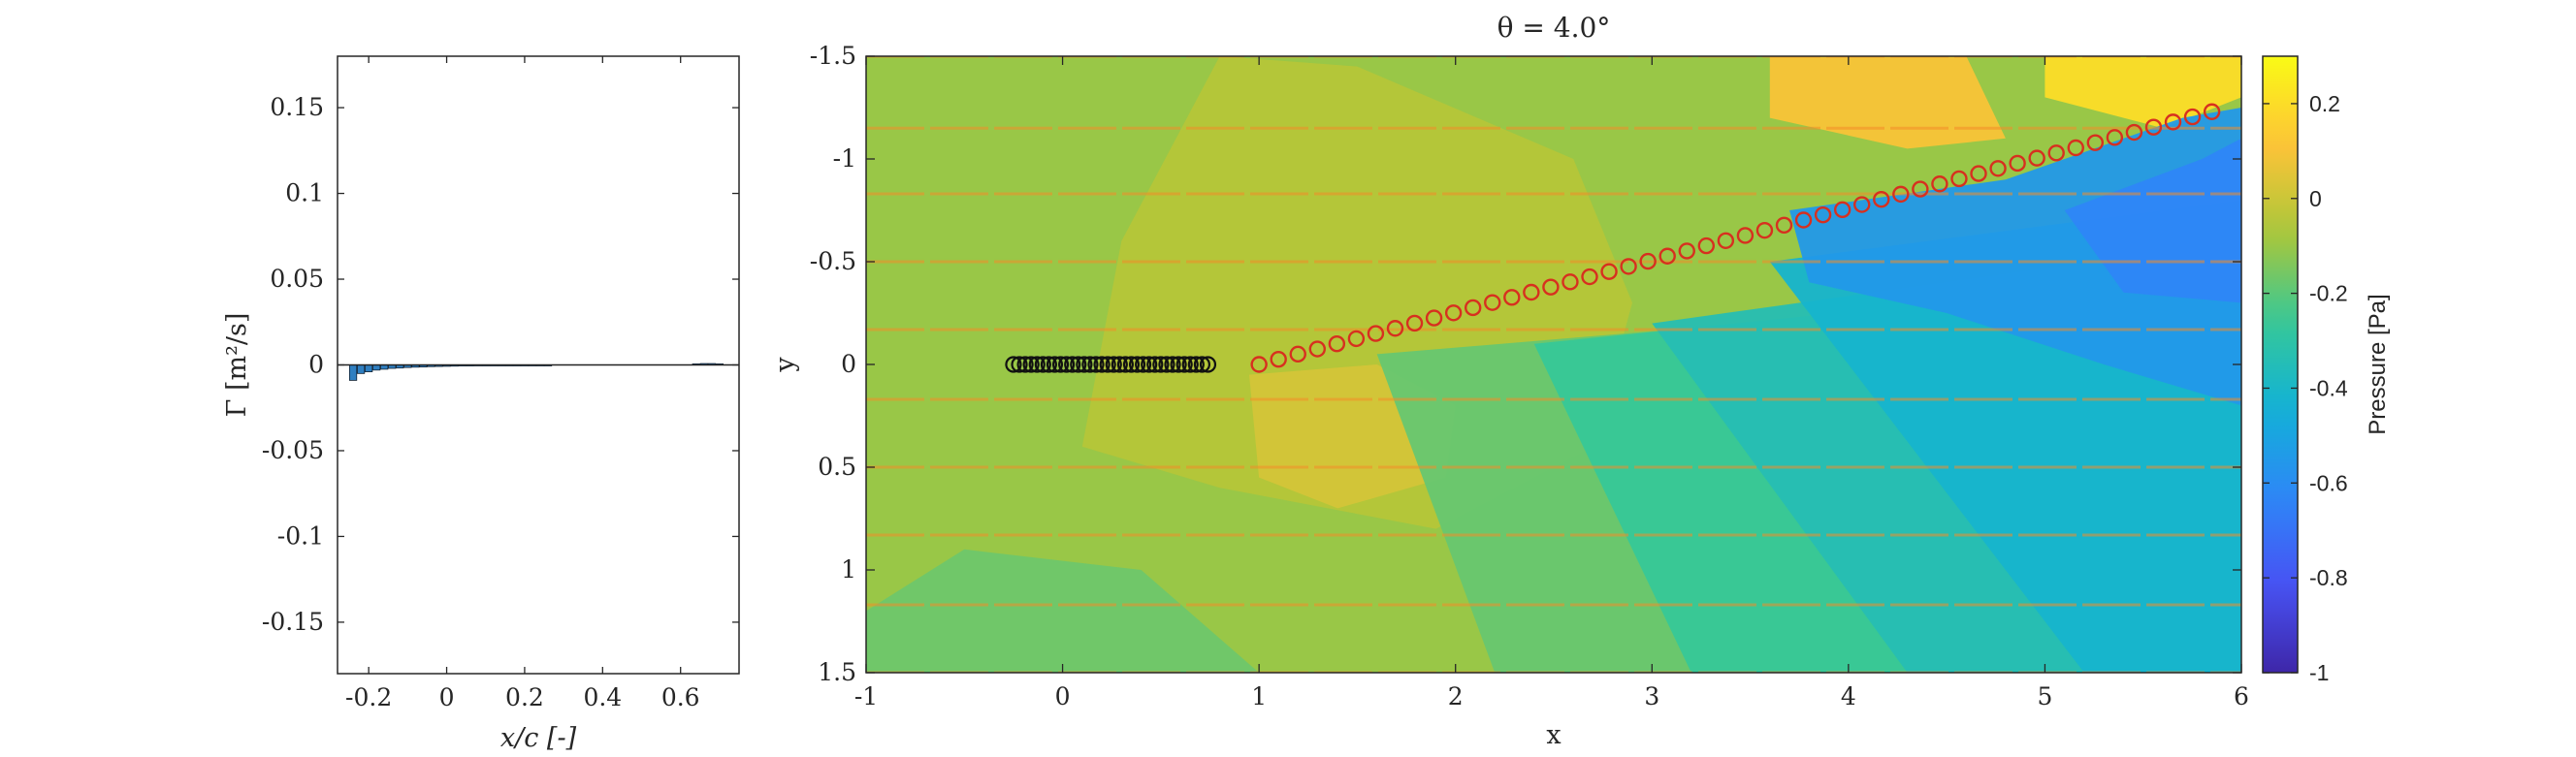 The width and height of the screenshot is (2576, 757). What do you see at coordinates (1063, 611) in the screenshot?
I see `pressure-region-lower-left-low` at bounding box center [1063, 611].